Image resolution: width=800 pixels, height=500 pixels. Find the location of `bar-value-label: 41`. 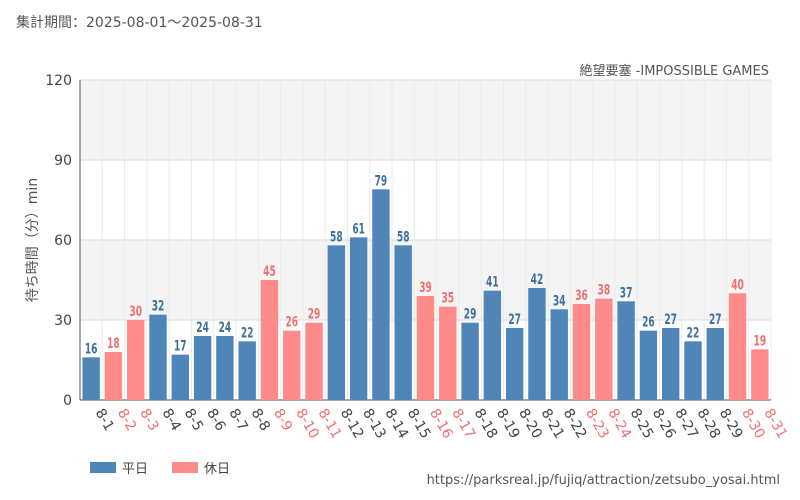

bar-value-label: 41 is located at coordinates (492, 282).